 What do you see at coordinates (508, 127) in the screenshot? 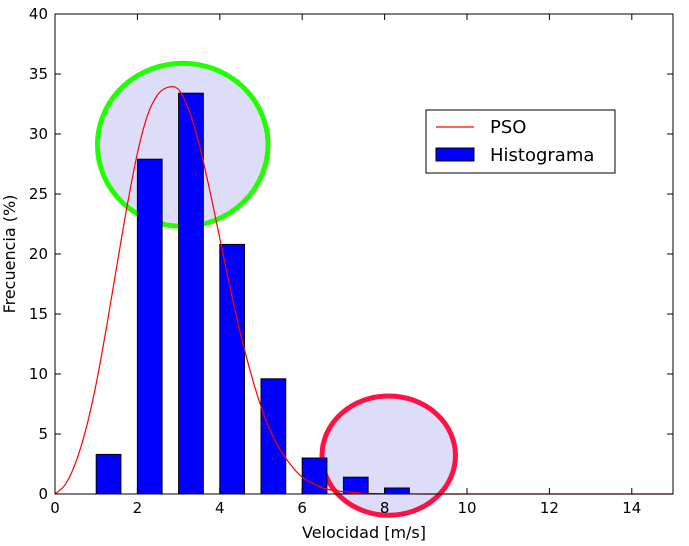
I see `legend-label-pso: PSO` at bounding box center [508, 127].